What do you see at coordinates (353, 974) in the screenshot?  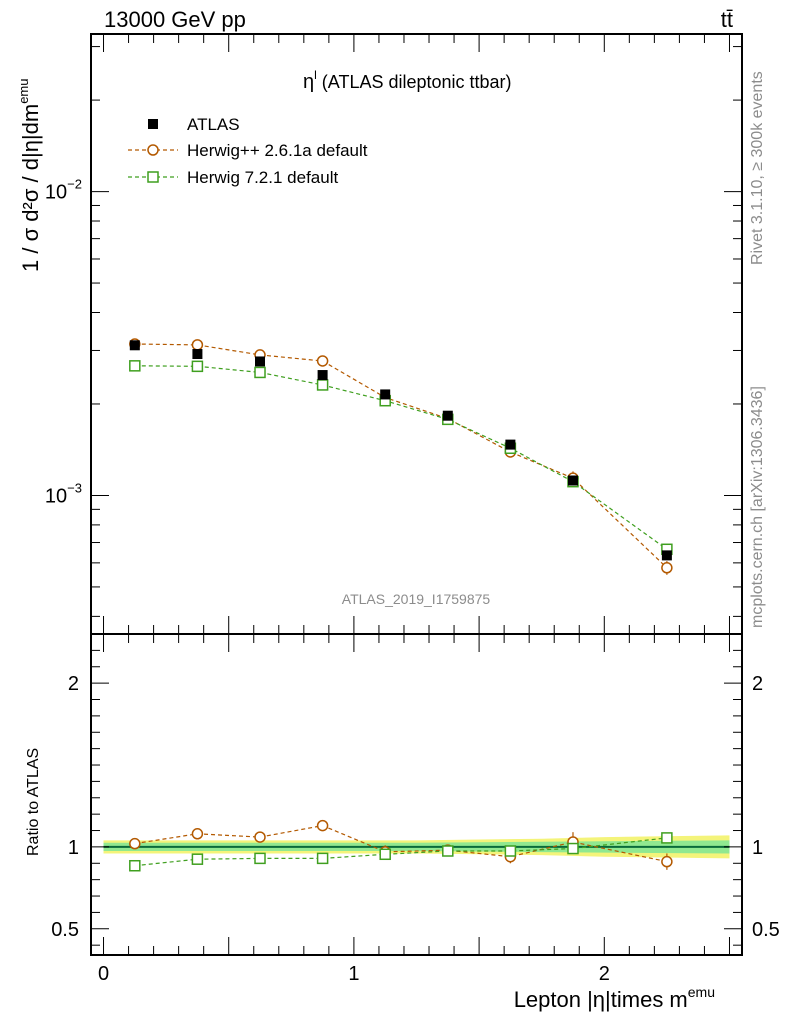 I see `x-tick-label: 1` at bounding box center [353, 974].